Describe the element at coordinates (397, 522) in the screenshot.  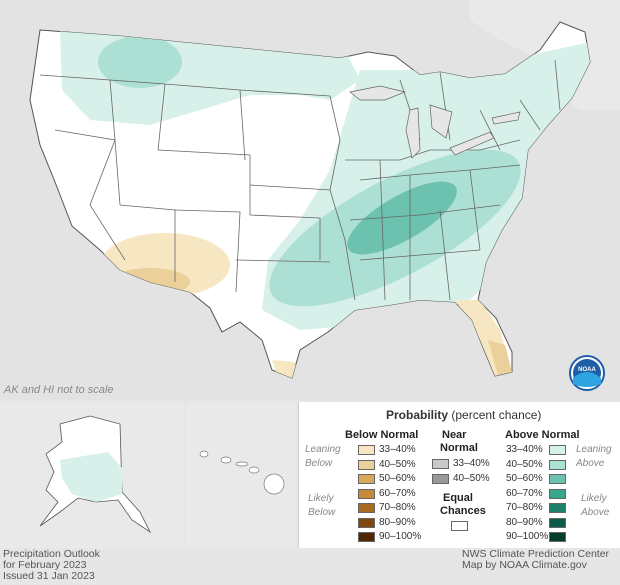
I see `below-normal-label-6: 80–90%` at that location.